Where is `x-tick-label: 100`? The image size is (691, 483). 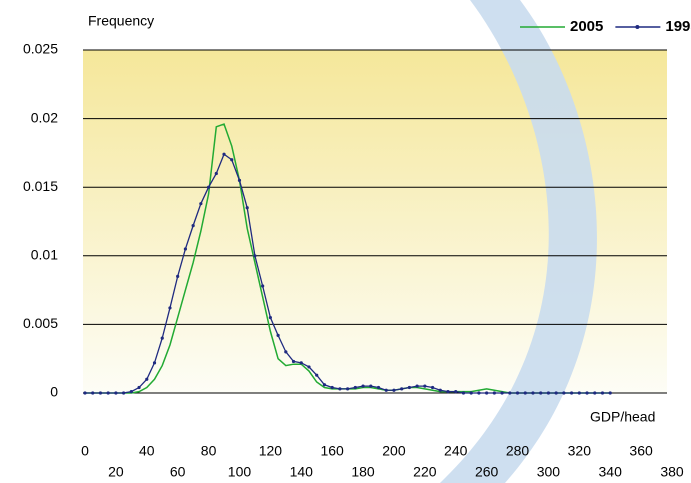 x-tick-label: 100 is located at coordinates (240, 472).